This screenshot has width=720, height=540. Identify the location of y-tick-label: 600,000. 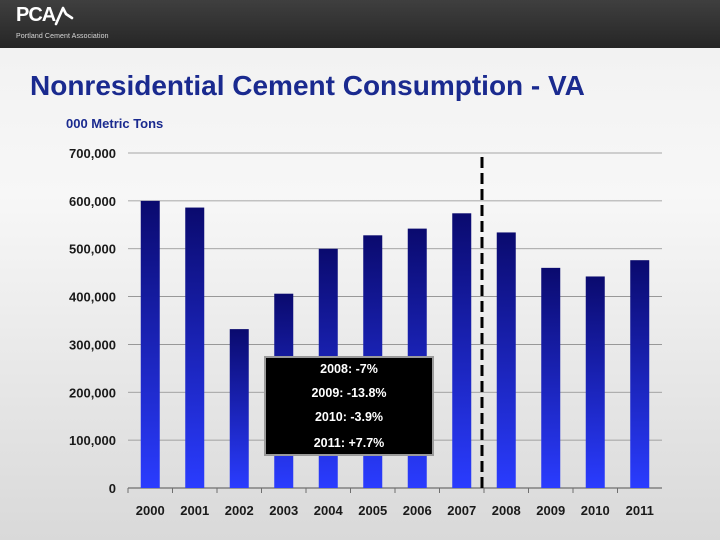
(92, 201).